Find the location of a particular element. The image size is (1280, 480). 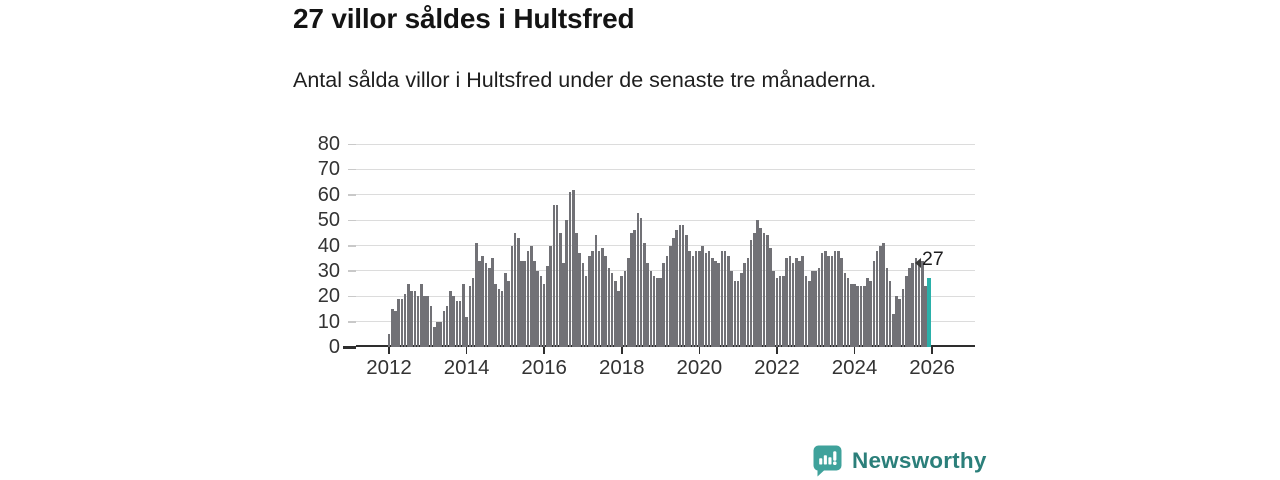

y-axis-label: 80 is located at coordinates (328, 144).